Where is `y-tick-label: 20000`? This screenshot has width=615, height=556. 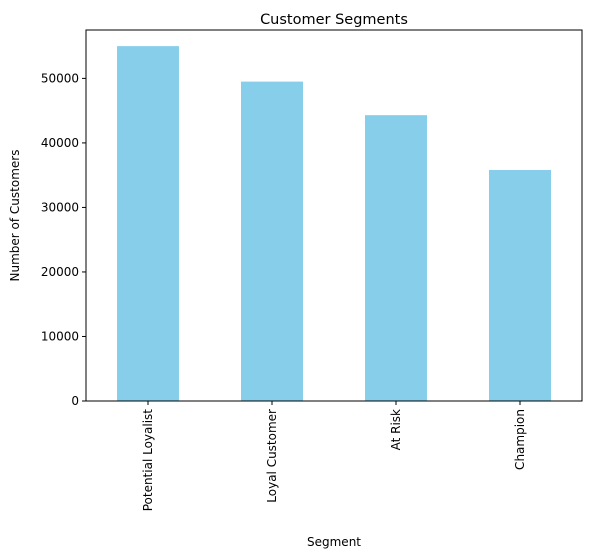
y-tick-label: 20000 is located at coordinates (60, 272).